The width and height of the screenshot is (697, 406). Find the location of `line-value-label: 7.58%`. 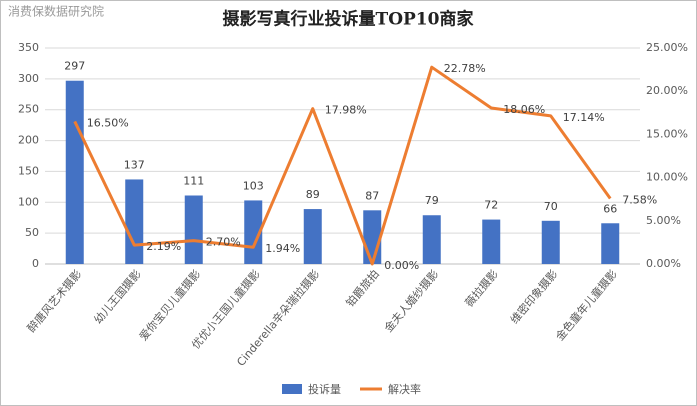

line-value-label: 7.58% is located at coordinates (639, 200).